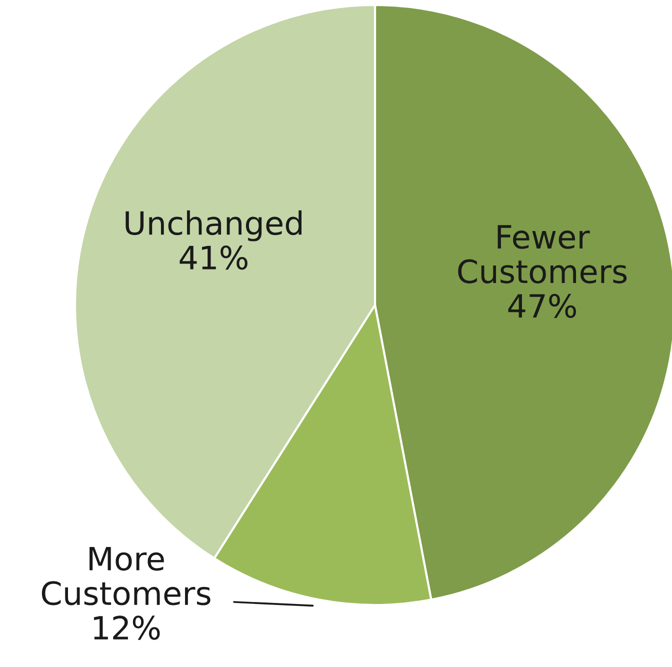 Image resolution: width=672 pixels, height=667 pixels. I want to click on data-label: 47%, so click(542, 306).